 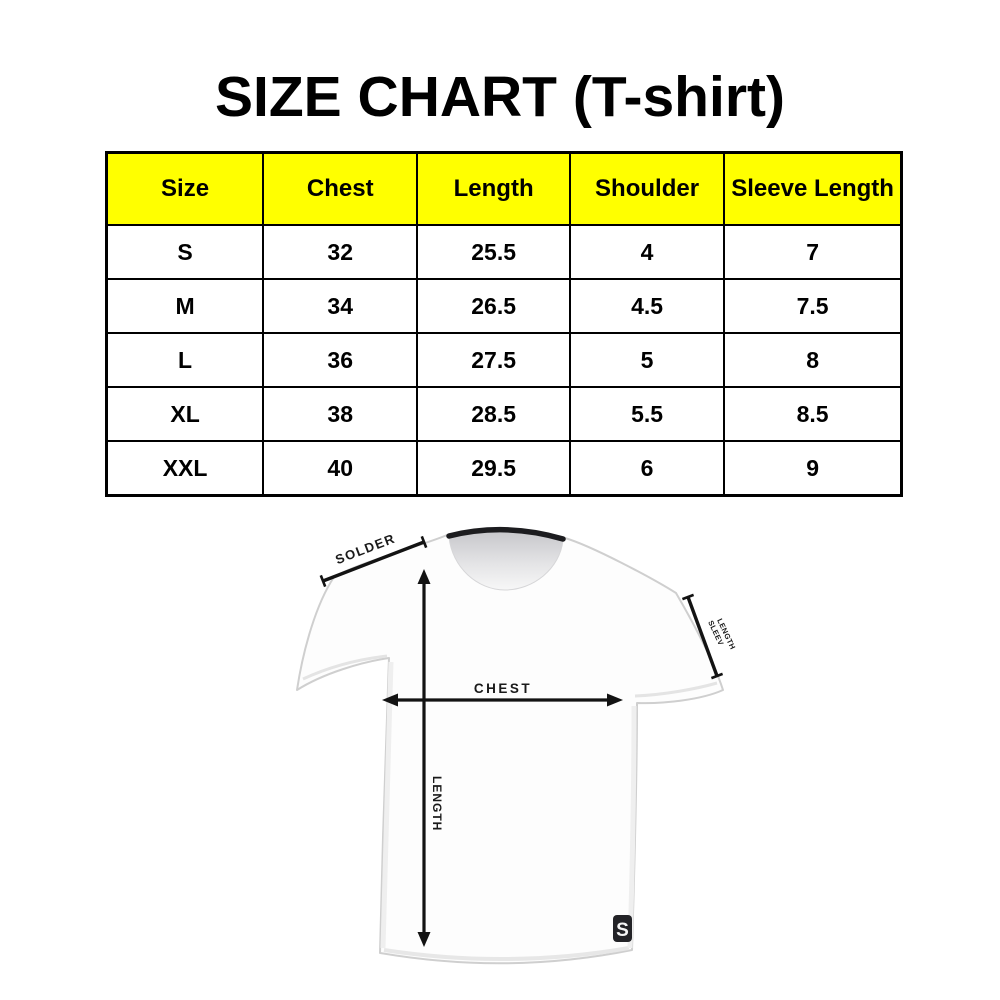 I want to click on length-arrow, so click(x=424, y=758).